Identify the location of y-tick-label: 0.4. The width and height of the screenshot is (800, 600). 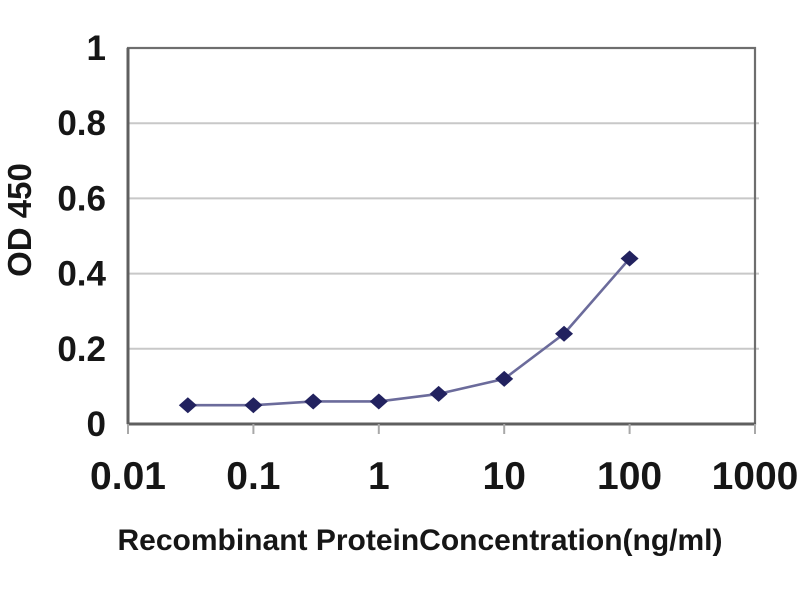
(81, 274).